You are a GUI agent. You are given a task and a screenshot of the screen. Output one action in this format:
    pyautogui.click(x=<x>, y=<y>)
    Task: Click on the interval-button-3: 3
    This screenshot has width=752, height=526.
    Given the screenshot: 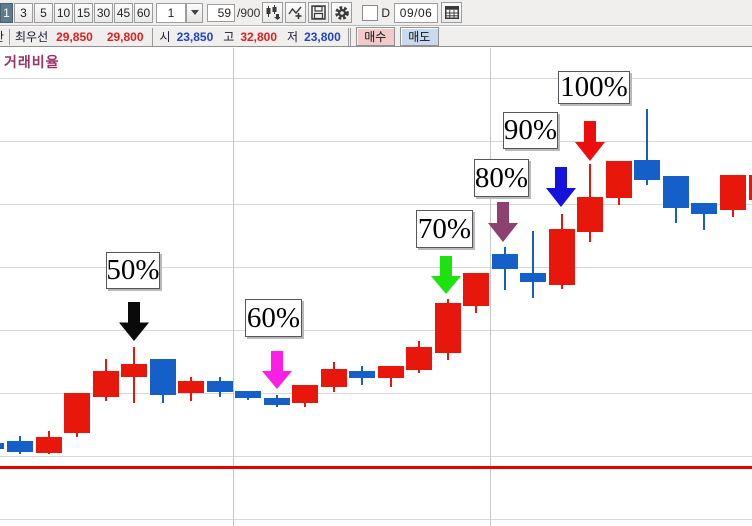 What is the action you would take?
    pyautogui.click(x=23, y=12)
    